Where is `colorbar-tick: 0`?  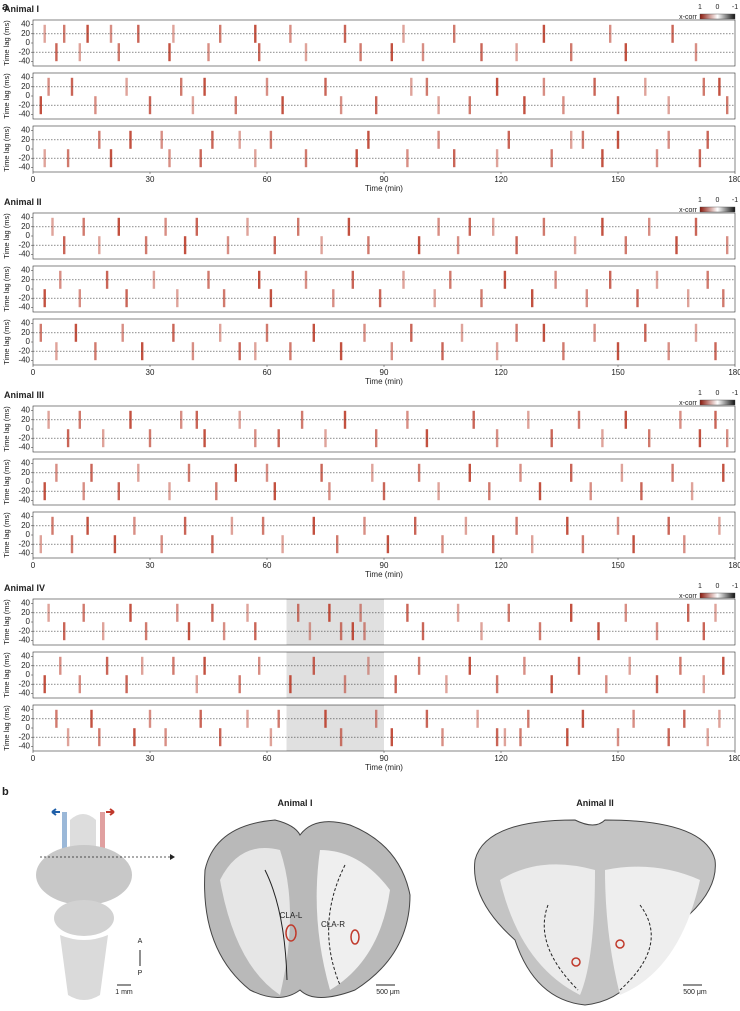 colorbar-tick: 0 is located at coordinates (718, 393).